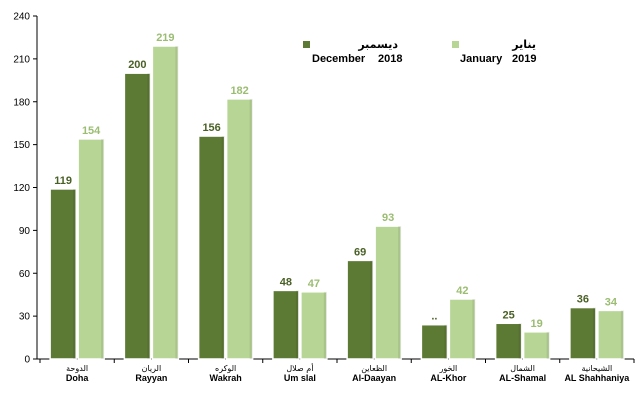 Image resolution: width=644 pixels, height=403 pixels. Describe the element at coordinates (211, 128) in the screenshot. I see `value-label-wakrah-december: 156` at that location.